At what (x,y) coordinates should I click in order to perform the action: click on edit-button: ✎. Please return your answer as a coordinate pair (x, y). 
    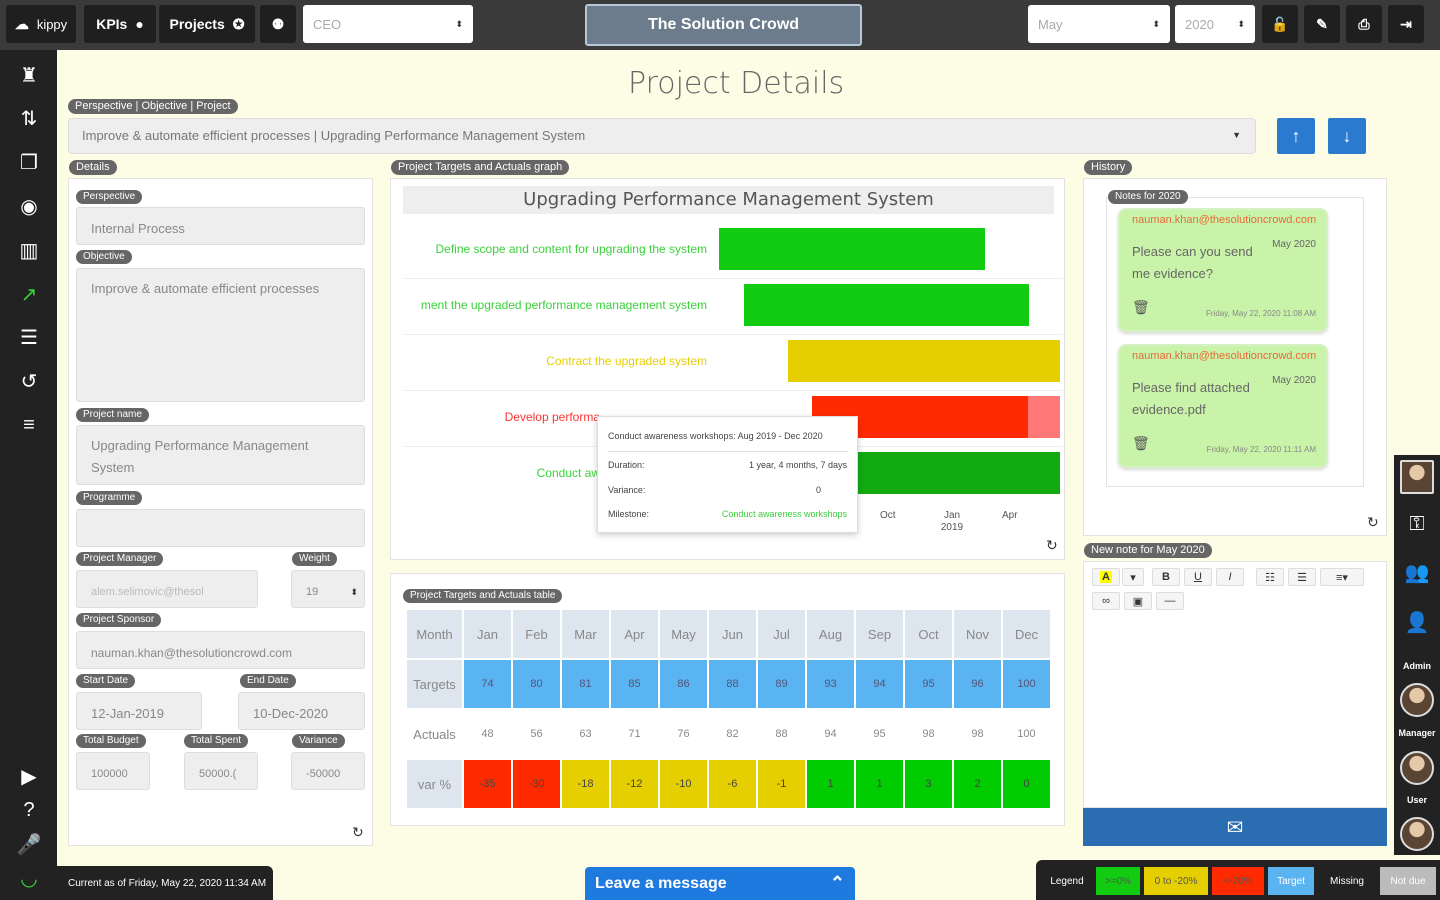
    Looking at the image, I should click on (1322, 24).